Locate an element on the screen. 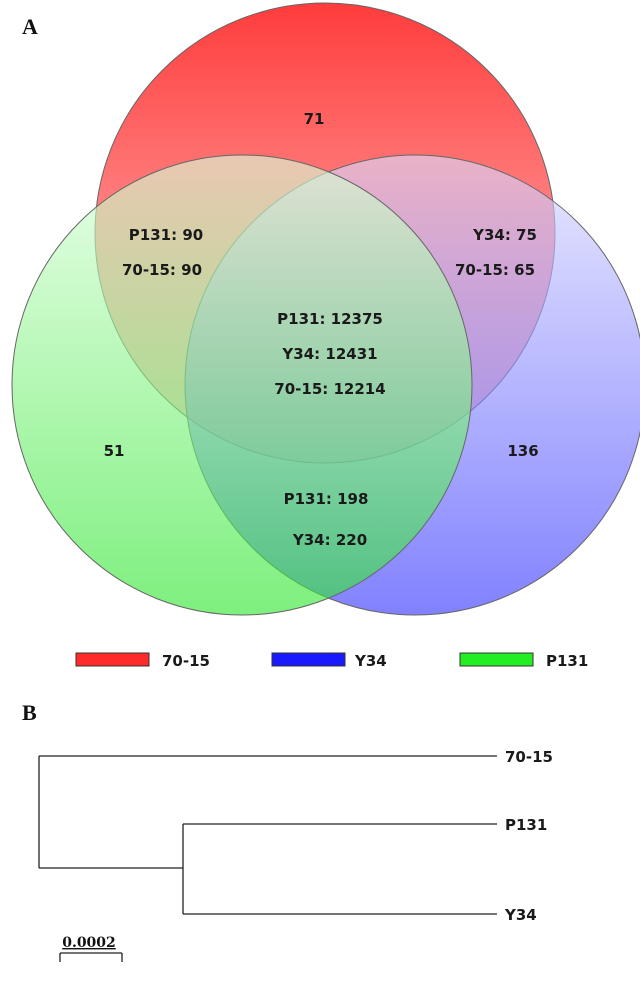 The width and height of the screenshot is (640, 981). region-only-p131: 51 is located at coordinates (114, 451).